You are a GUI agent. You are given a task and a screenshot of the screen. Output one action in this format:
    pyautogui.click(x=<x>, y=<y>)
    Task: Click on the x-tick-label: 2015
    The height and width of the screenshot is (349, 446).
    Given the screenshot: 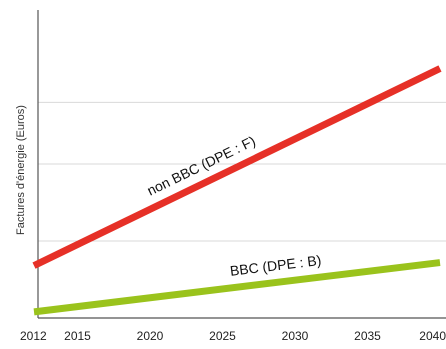 What is the action you would take?
    pyautogui.click(x=77, y=336)
    